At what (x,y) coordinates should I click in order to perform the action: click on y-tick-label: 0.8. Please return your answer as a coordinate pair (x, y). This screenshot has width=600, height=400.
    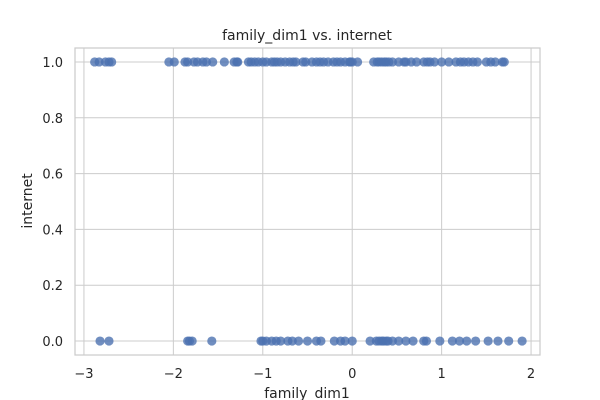
    Looking at the image, I should click on (52, 119).